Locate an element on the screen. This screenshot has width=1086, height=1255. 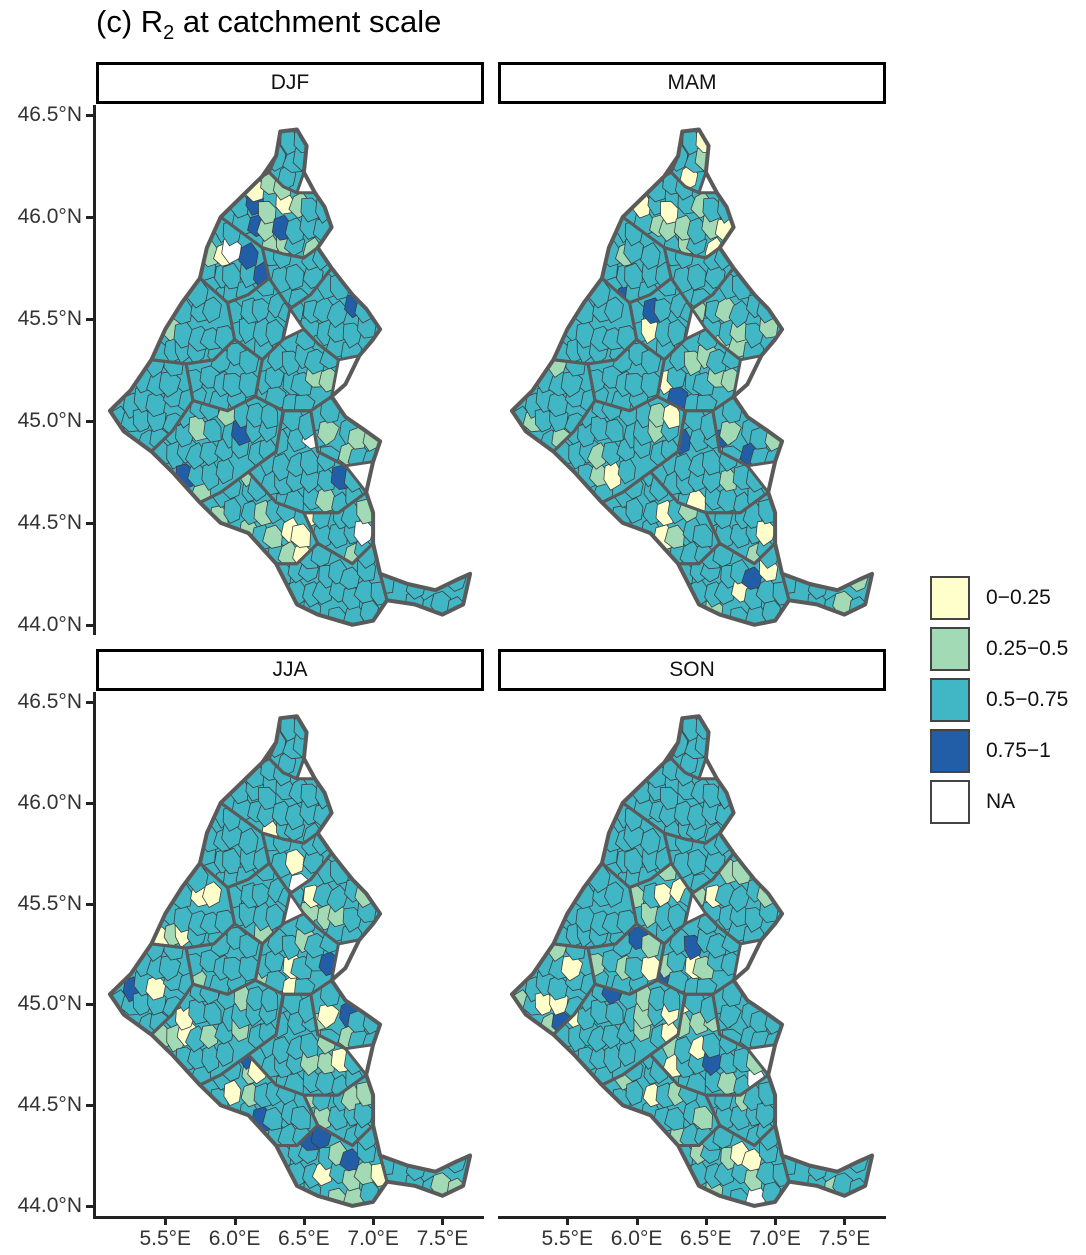
y-axis-line-bottom is located at coordinates (94, 954).